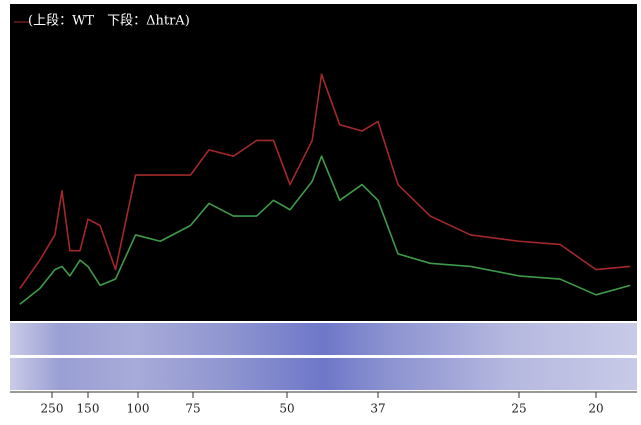 The image size is (641, 425). What do you see at coordinates (109, 21) in the screenshot?
I see `legend-text: (上段：WT 下段：ΔhtrA)` at bounding box center [109, 21].